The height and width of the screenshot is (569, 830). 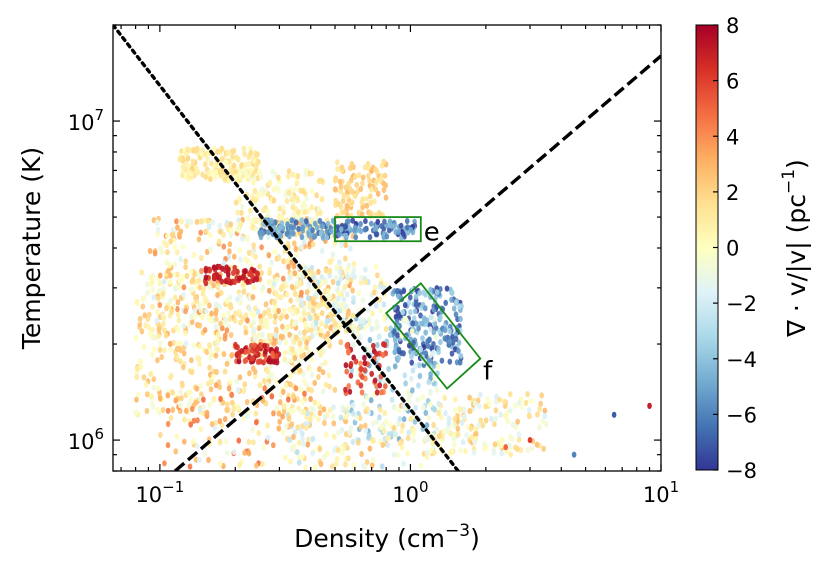 I want to click on annotations: ef, so click(x=458, y=302).